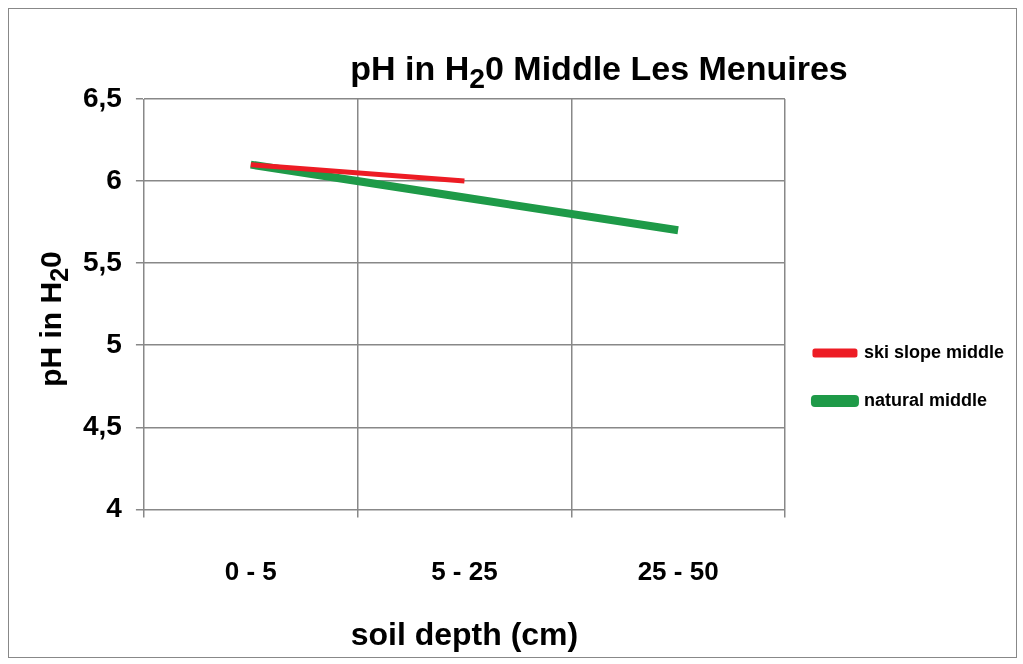  I want to click on y-tick-label: 5, so click(114, 343).